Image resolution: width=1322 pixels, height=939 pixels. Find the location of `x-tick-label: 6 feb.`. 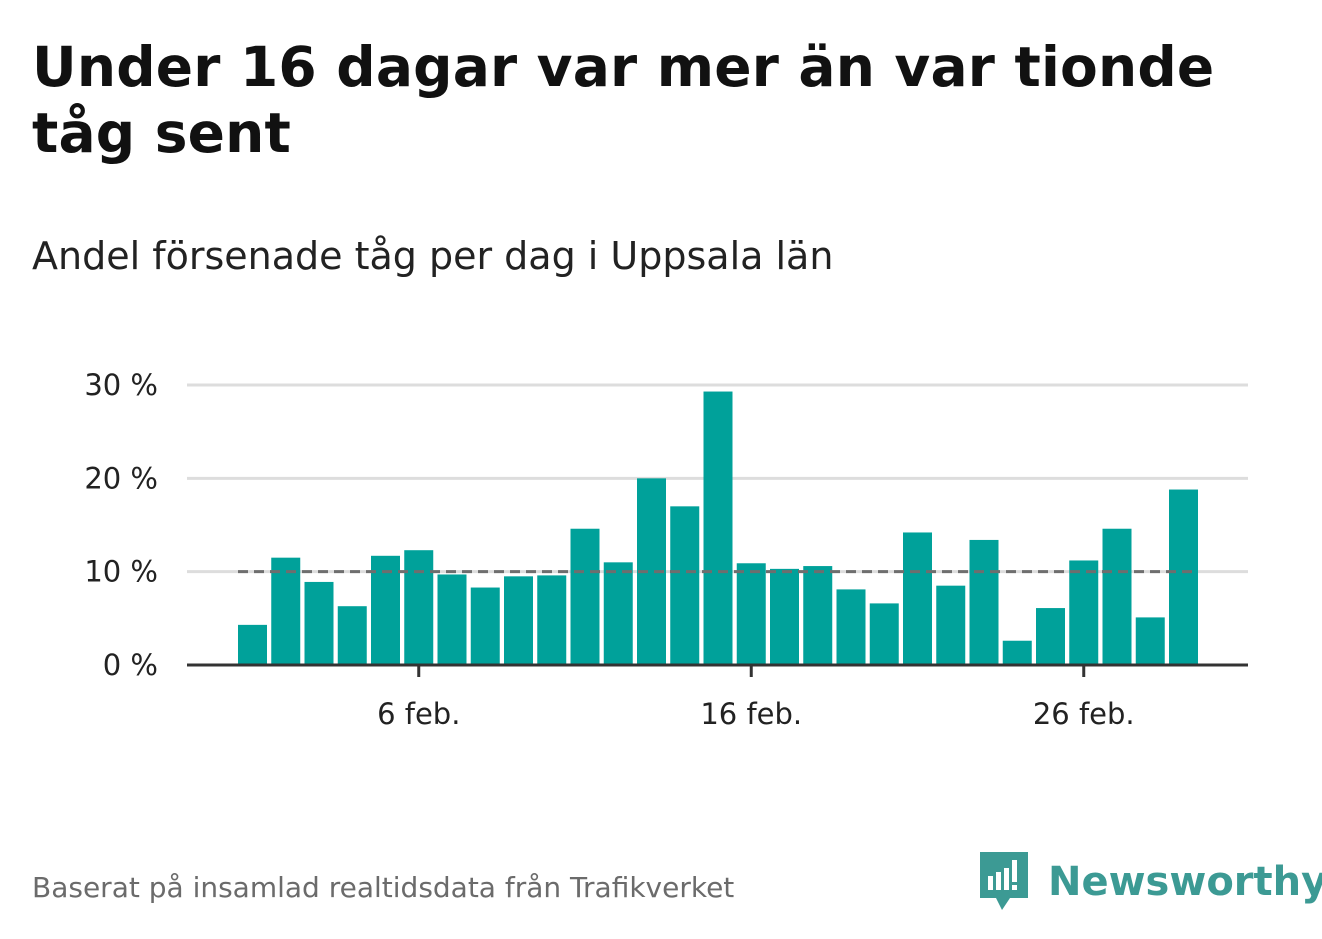

x-tick-label: 6 feb. is located at coordinates (418, 714).